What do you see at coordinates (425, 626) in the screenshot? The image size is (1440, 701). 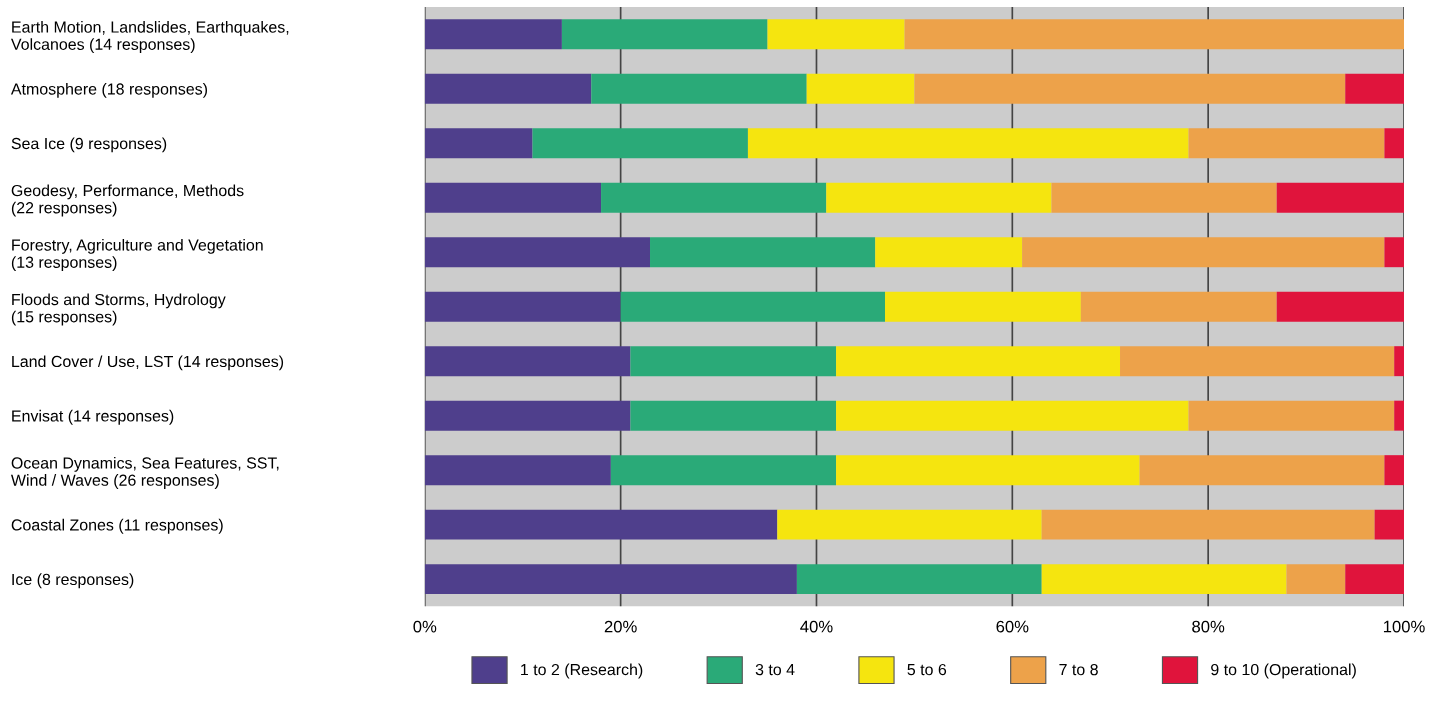 I see `x-tick-label: 0%` at bounding box center [425, 626].